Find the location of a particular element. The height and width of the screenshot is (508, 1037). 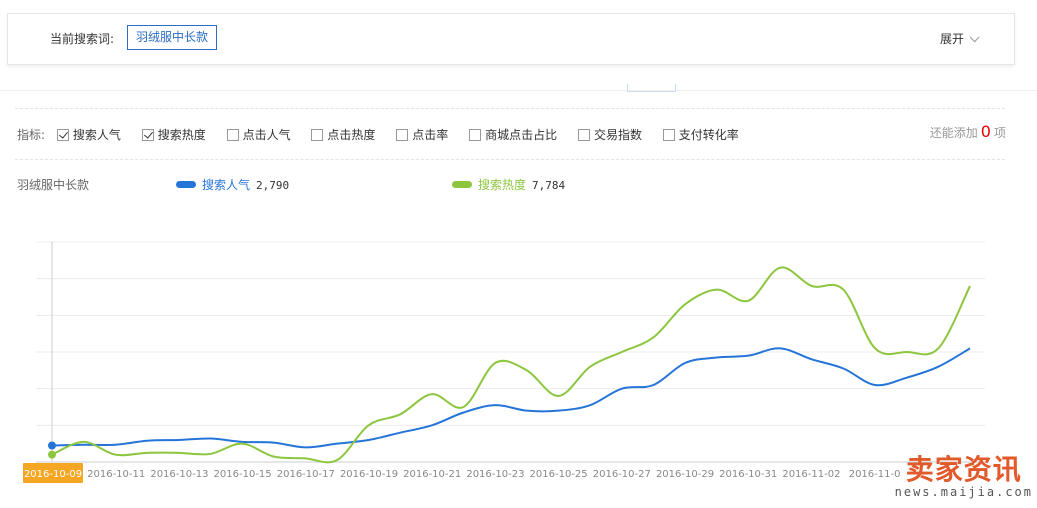

metric-label: 点击人气 is located at coordinates (266, 135).